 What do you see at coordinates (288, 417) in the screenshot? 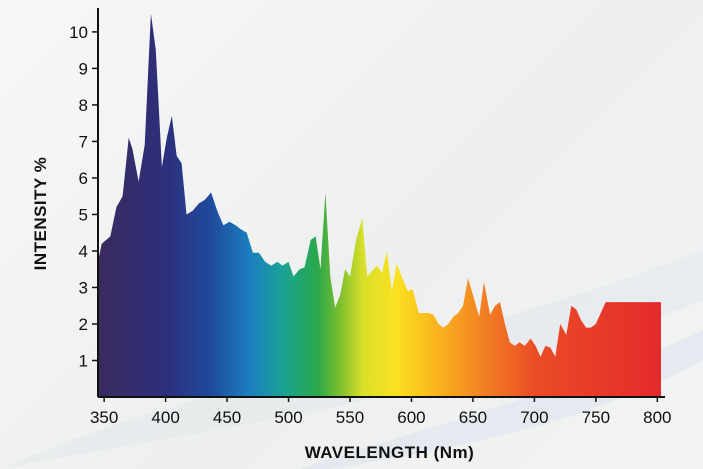
I see `x-tick-label: 500` at bounding box center [288, 417].